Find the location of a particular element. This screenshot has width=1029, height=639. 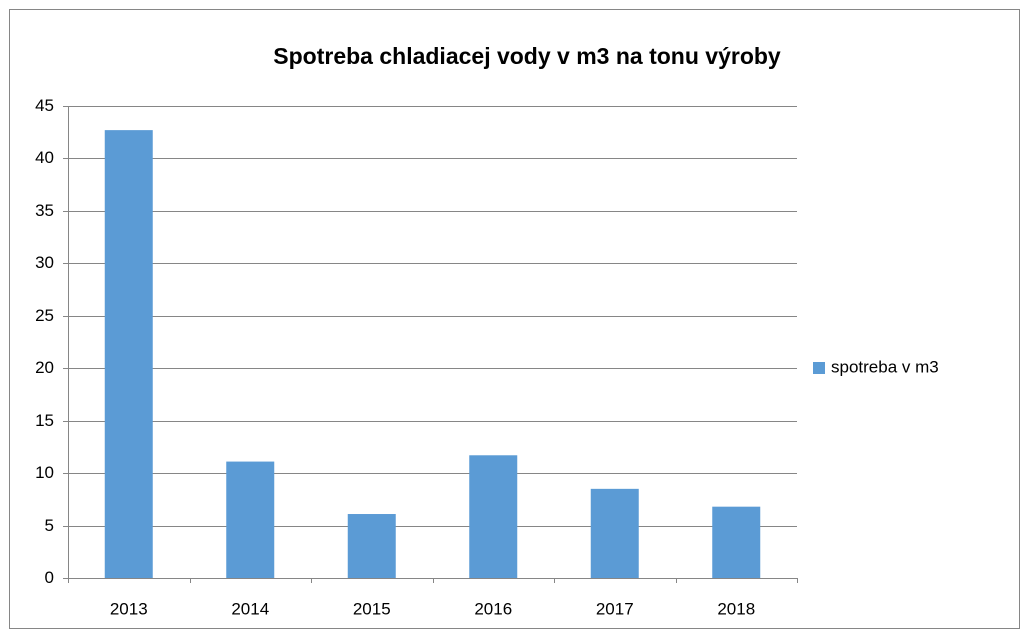

y-tick-label: 10 is located at coordinates (44, 472).